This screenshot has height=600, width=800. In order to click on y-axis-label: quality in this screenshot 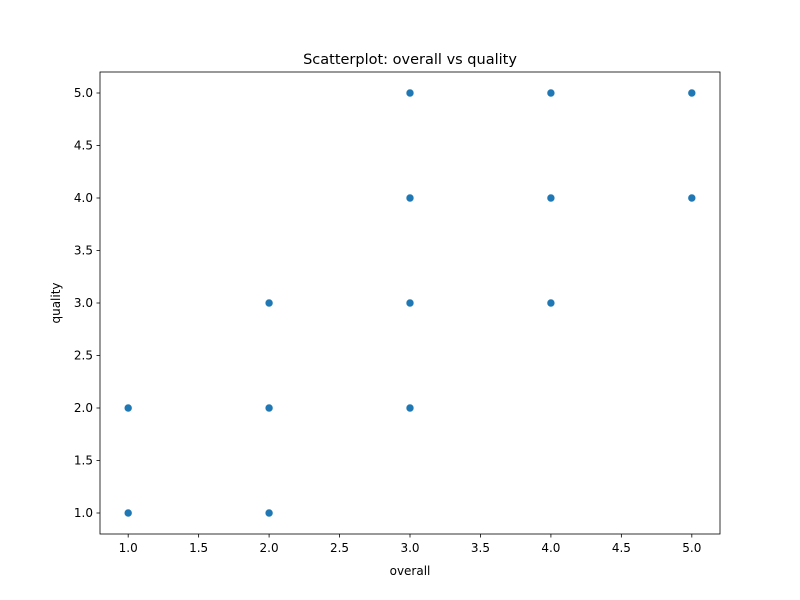, I will do `click(56, 302)`.